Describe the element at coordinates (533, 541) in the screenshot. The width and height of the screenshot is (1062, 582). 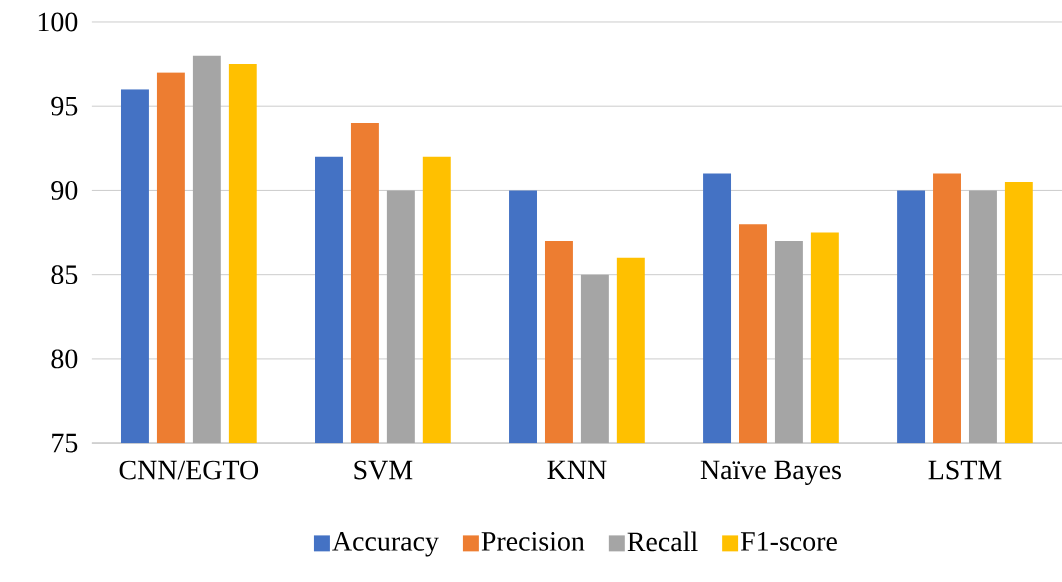
I see `legend-label: Precision` at that location.